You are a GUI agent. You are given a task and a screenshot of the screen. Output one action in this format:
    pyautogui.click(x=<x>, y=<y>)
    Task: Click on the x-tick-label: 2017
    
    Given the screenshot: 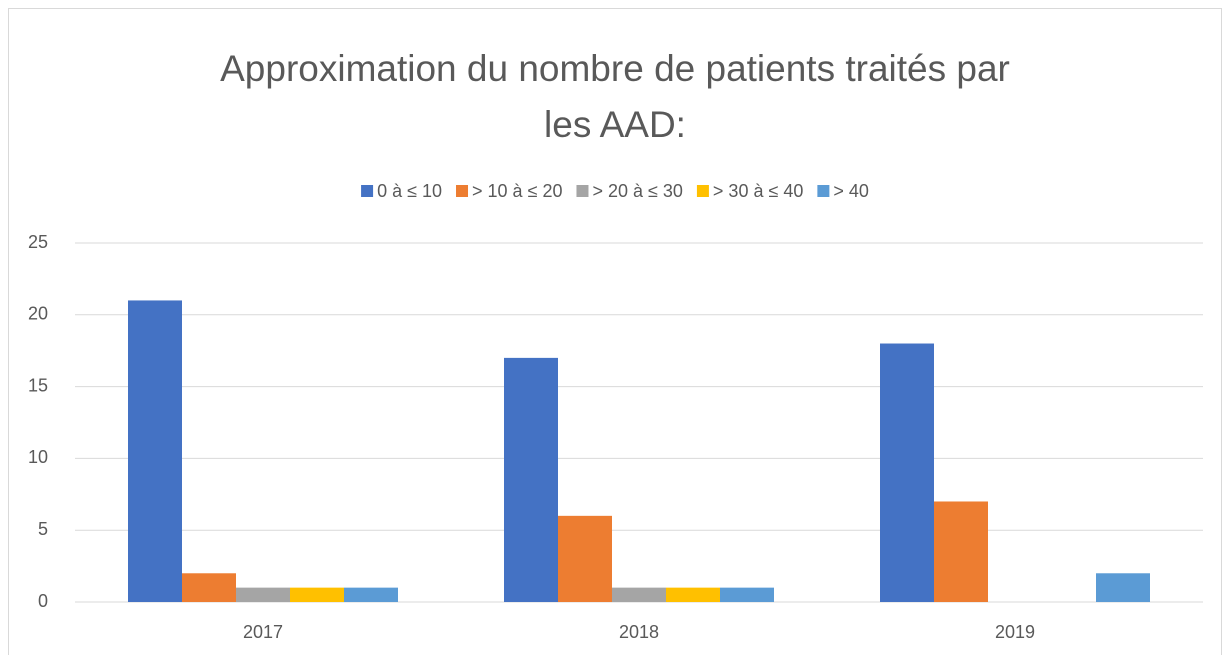 What is the action you would take?
    pyautogui.click(x=263, y=632)
    